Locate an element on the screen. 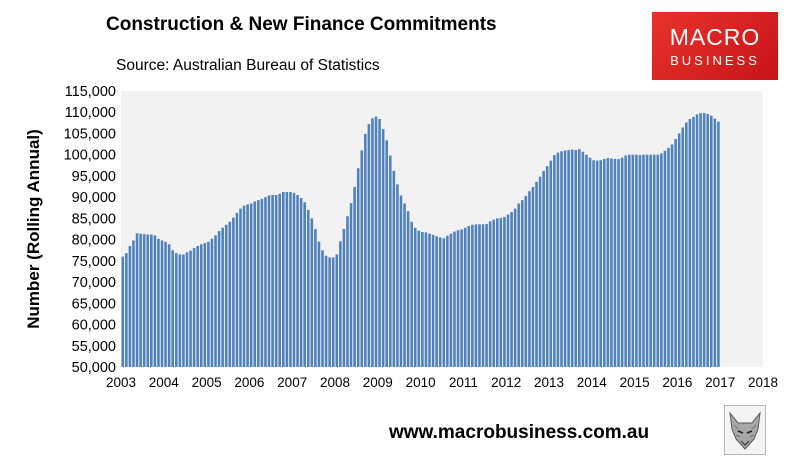  x-tick-label: 2003 is located at coordinates (121, 382).